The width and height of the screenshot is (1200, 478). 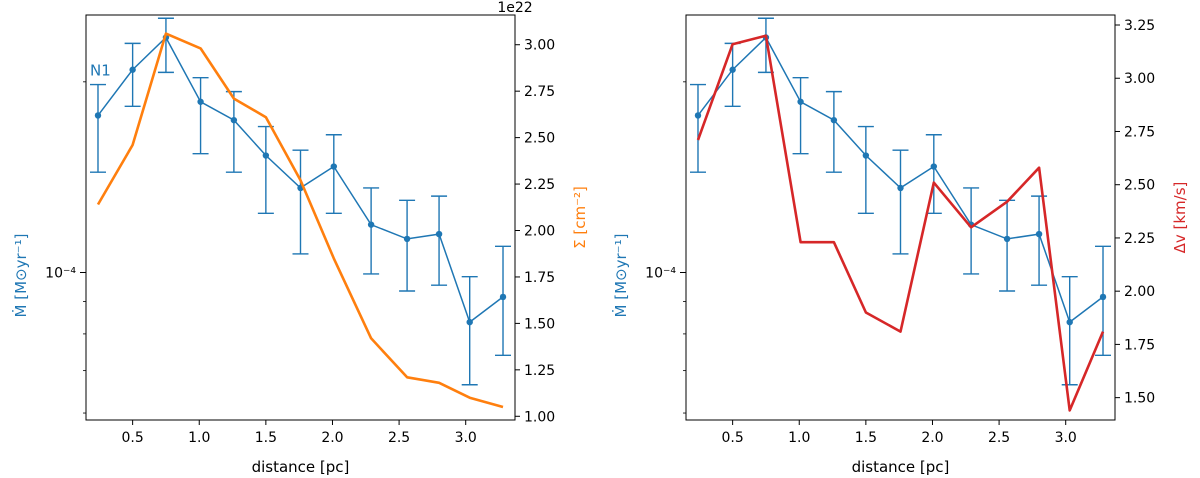 I want to click on right-tick-label: 1.25, so click(x=539, y=371).